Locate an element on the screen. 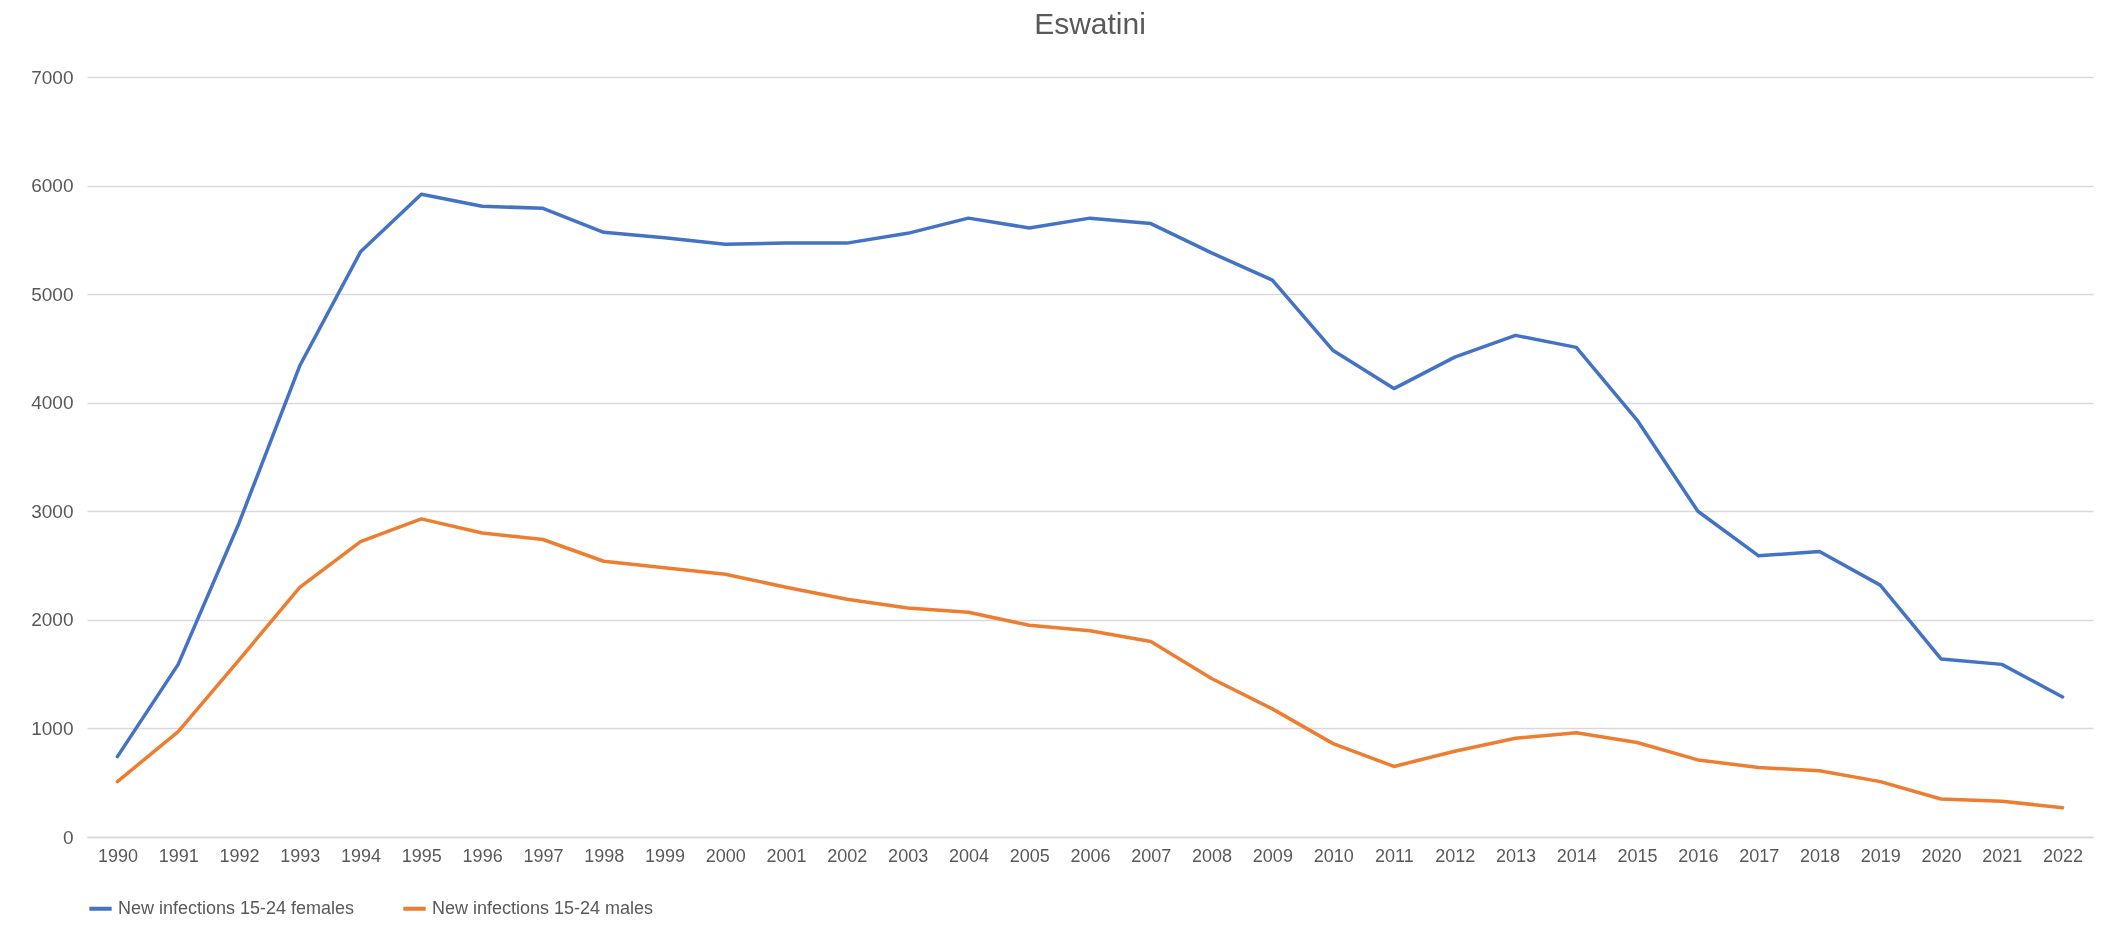 The image size is (2113, 930). x-tick-label: 1996 is located at coordinates (482, 855).